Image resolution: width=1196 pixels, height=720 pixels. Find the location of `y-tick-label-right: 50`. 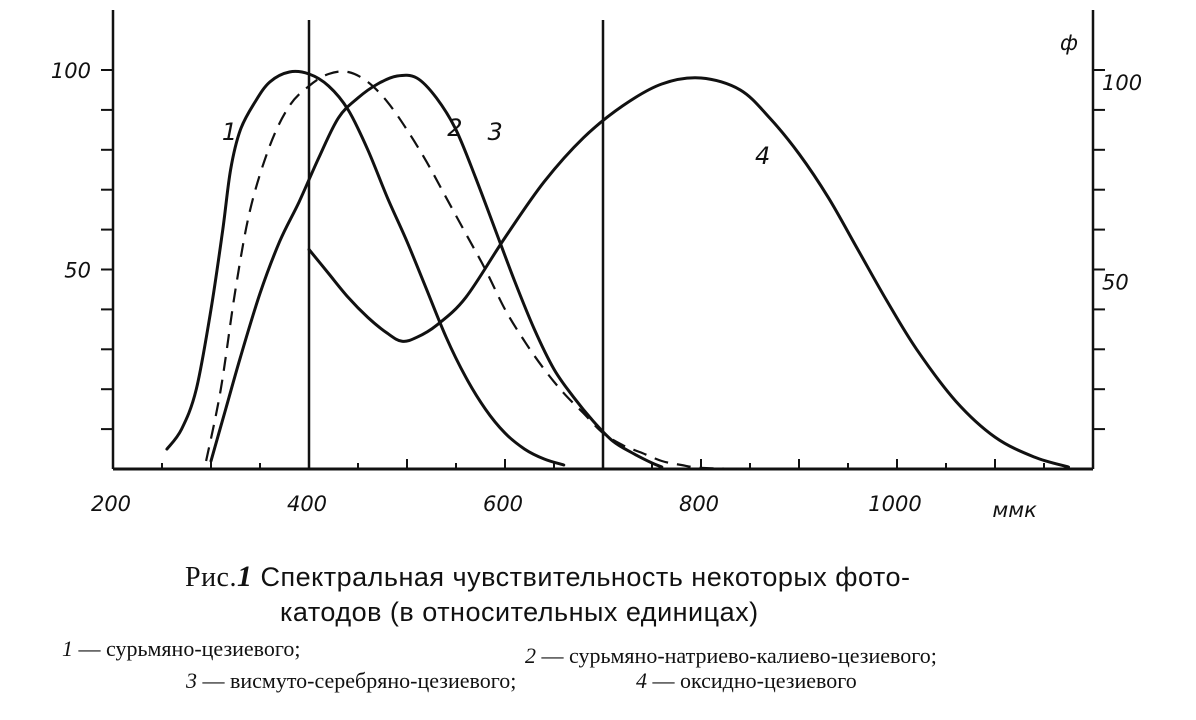

y-tick-label-right: 50 is located at coordinates (1115, 283).